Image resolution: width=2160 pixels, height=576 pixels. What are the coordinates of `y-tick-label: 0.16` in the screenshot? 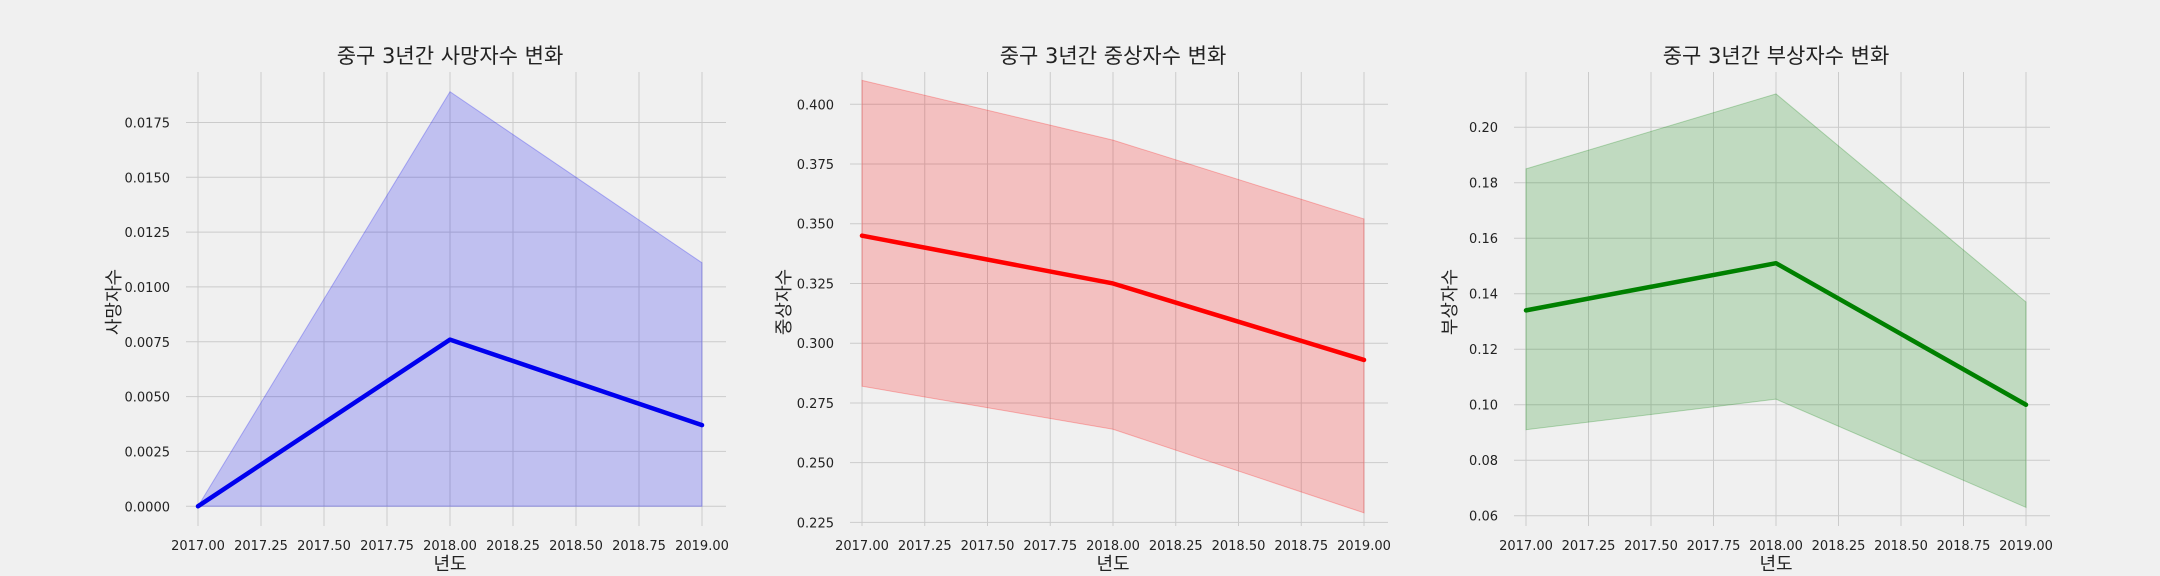 It's located at (1483, 239).